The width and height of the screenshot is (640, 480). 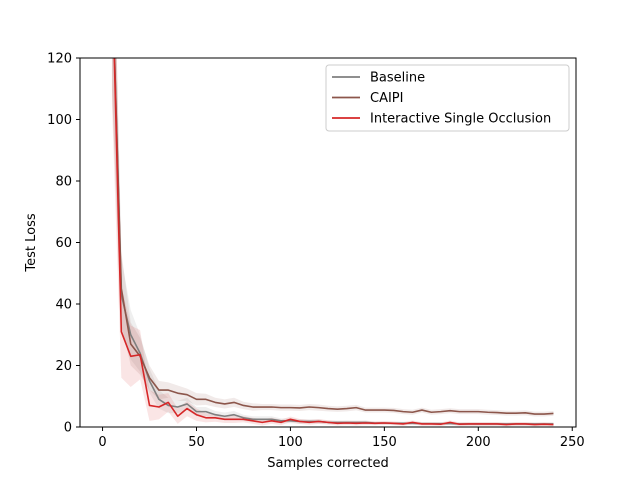 I want to click on x-tick-label: 250, so click(x=572, y=442).